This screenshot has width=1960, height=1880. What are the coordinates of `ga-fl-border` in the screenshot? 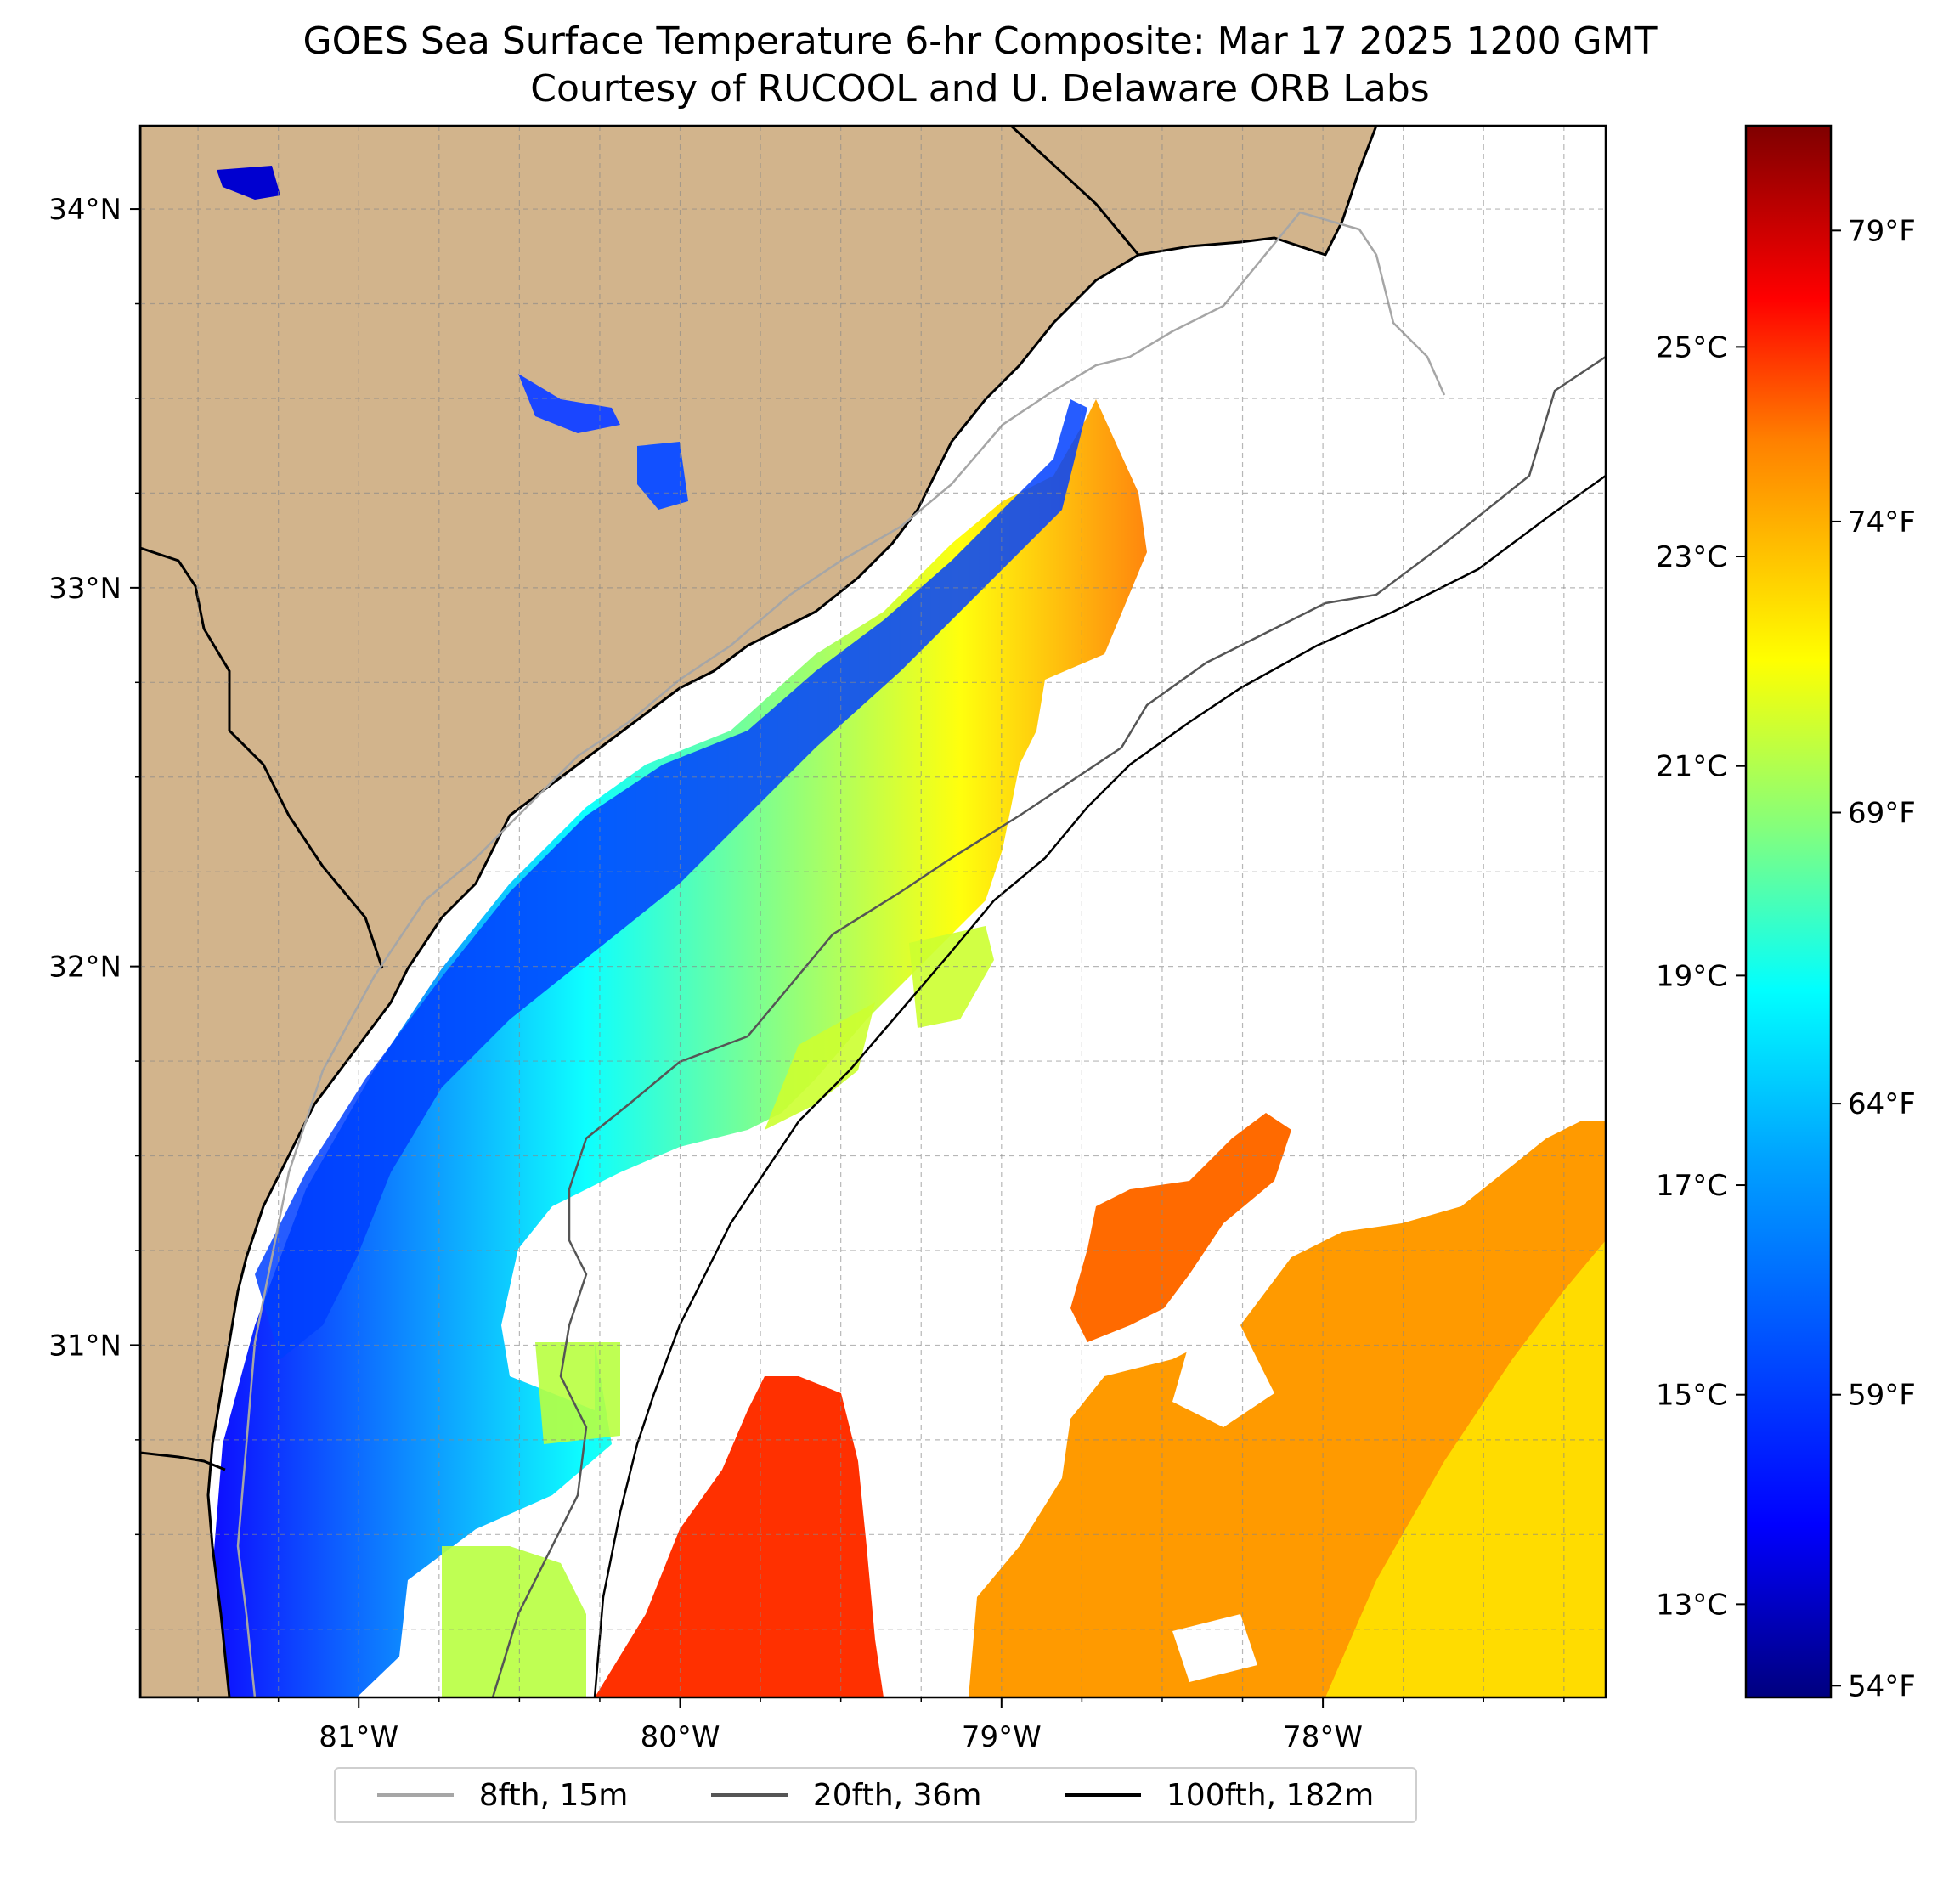 It's located at (183, 1461).